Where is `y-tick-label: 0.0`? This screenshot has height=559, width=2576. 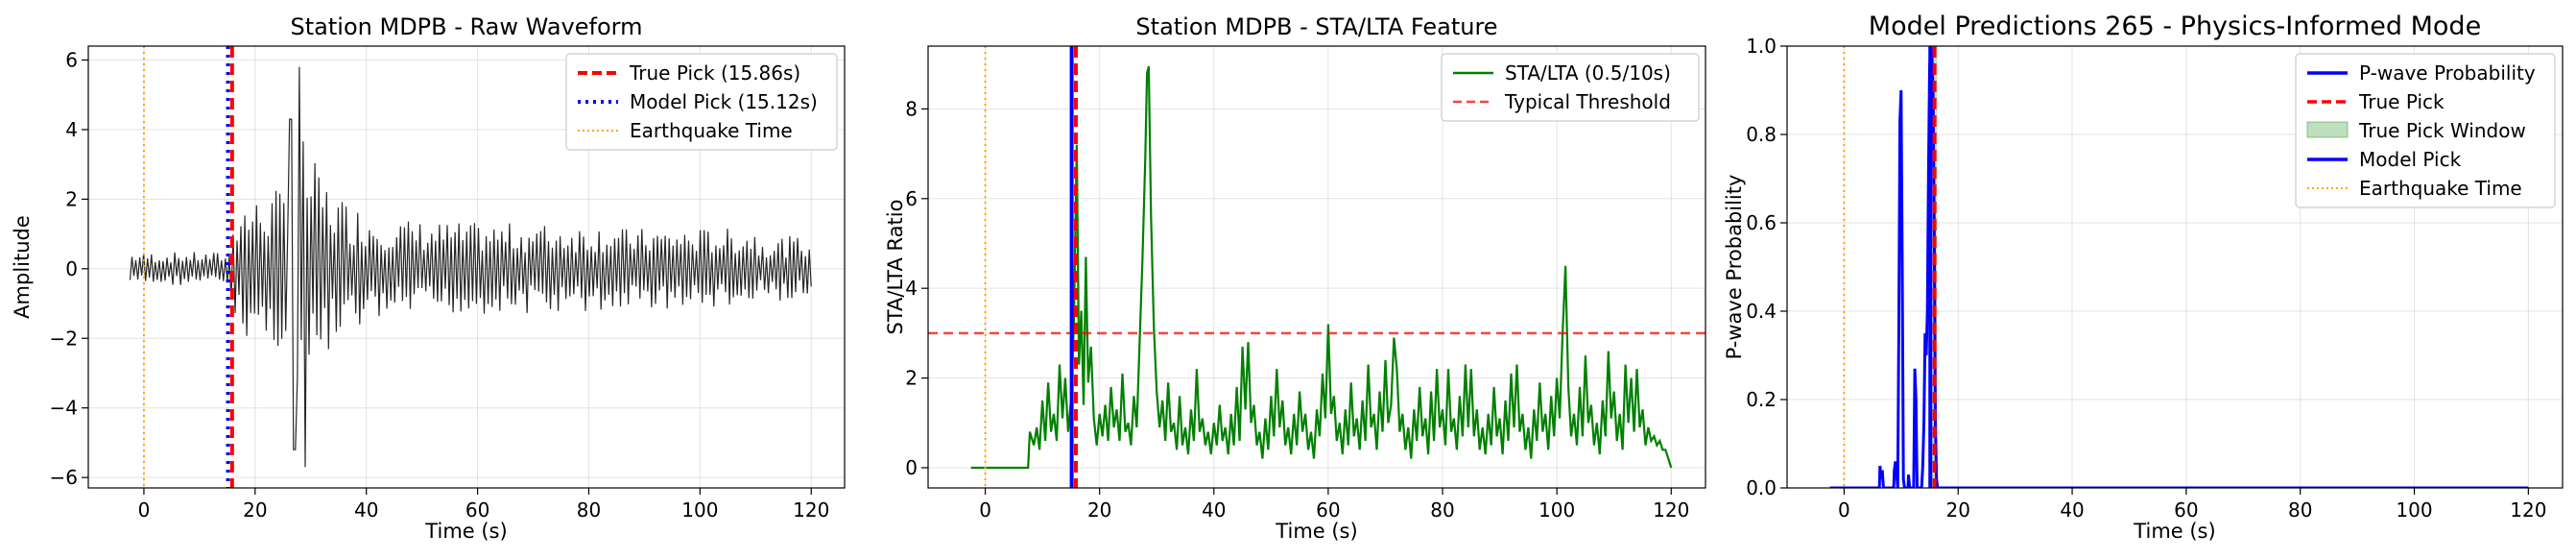
y-tick-label: 0.0 is located at coordinates (1761, 487).